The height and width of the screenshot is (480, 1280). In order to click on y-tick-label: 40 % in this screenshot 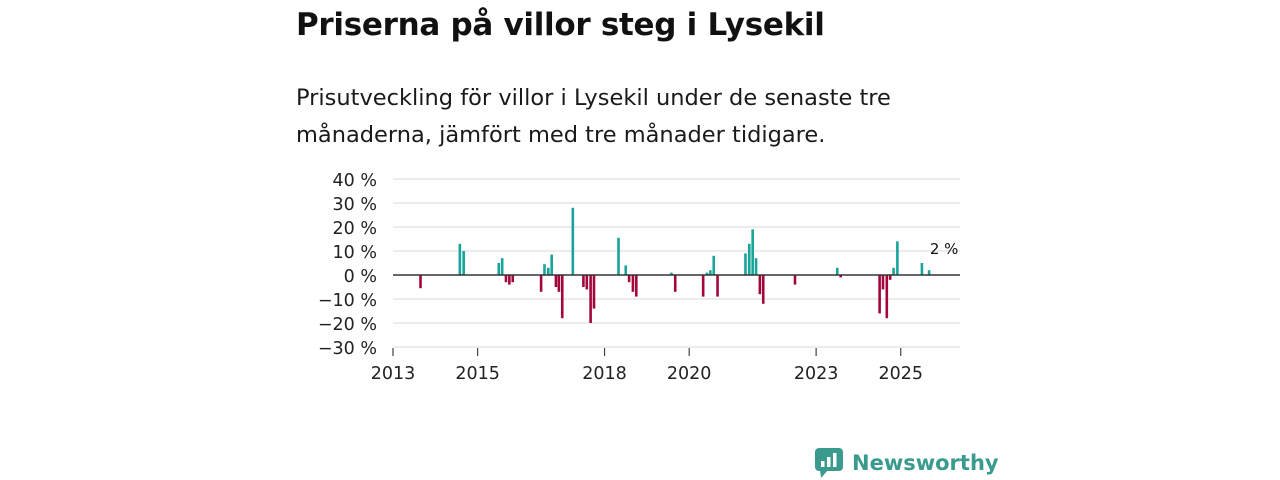, I will do `click(355, 181)`.